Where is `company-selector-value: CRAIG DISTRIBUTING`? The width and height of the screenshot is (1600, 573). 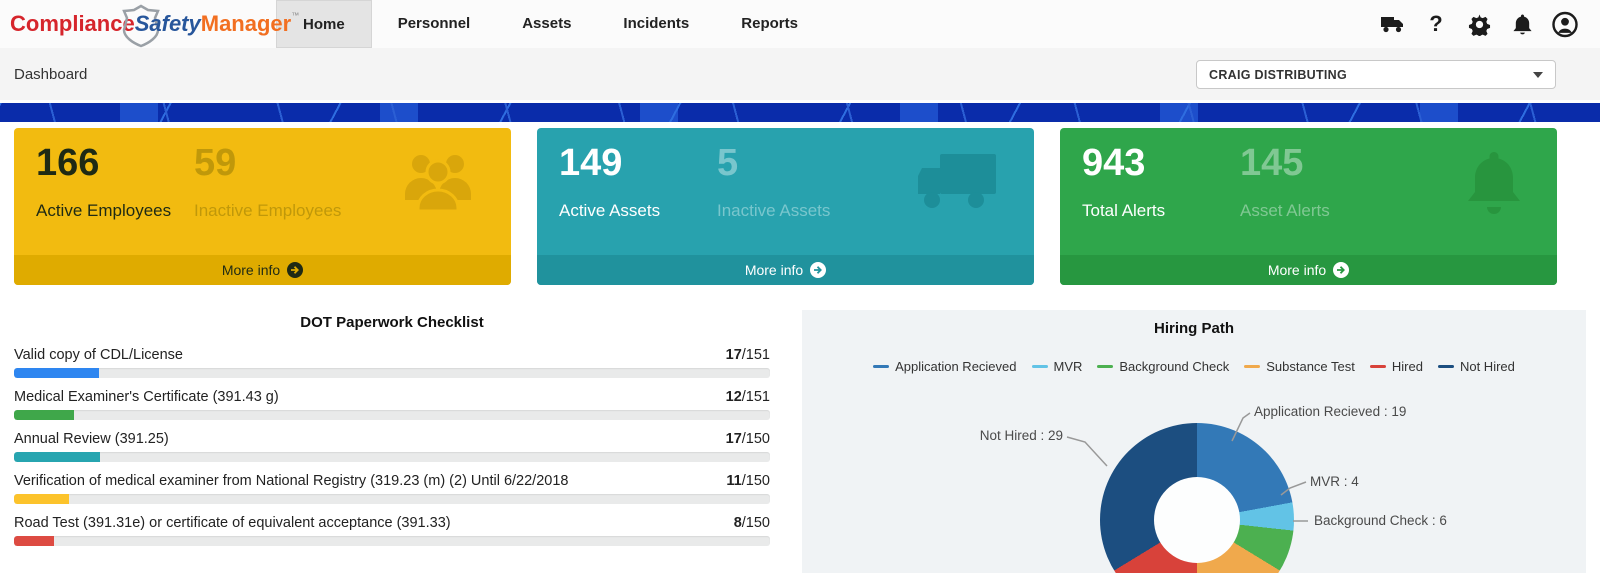
company-selector-value: CRAIG DISTRIBUTING is located at coordinates (1278, 74).